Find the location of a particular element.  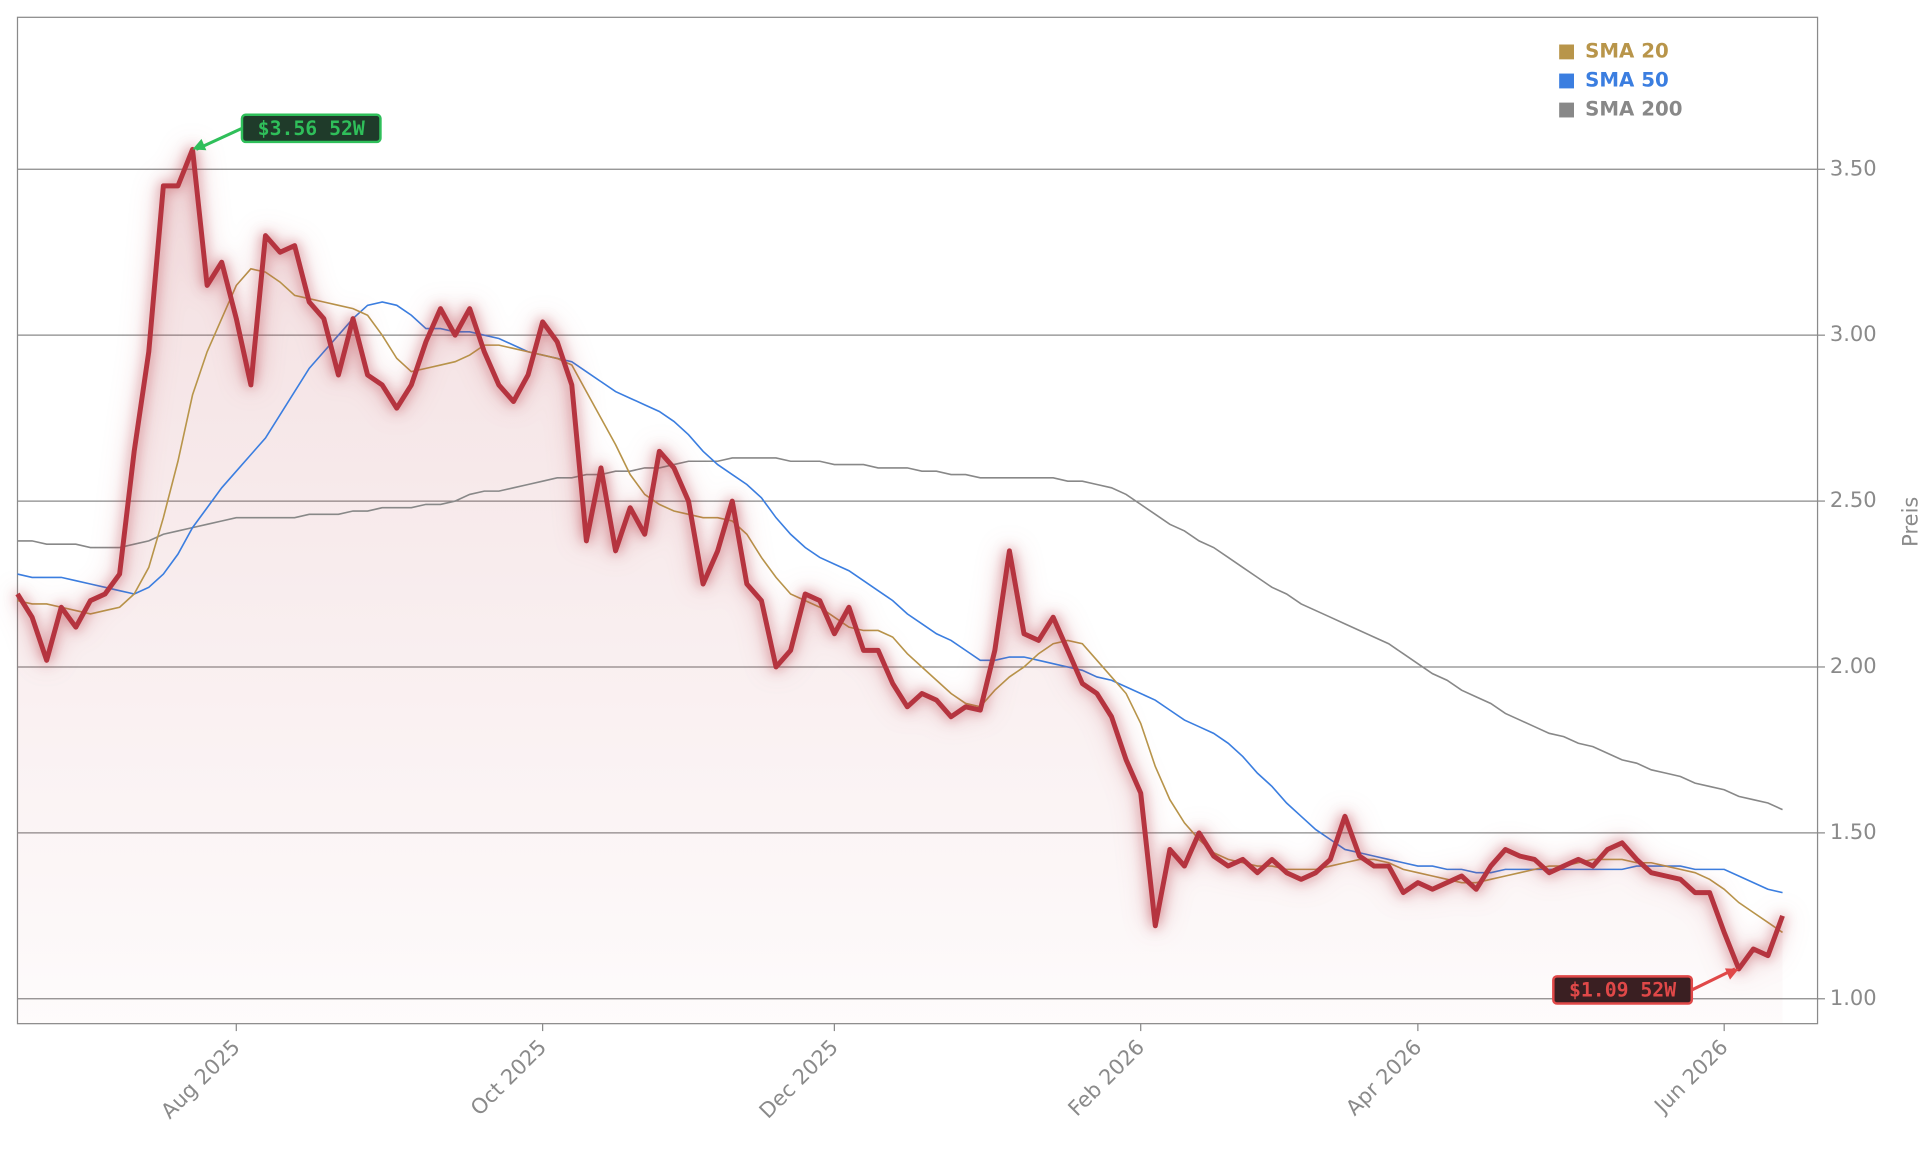

legend-label: SMA 200 is located at coordinates (1633, 109).